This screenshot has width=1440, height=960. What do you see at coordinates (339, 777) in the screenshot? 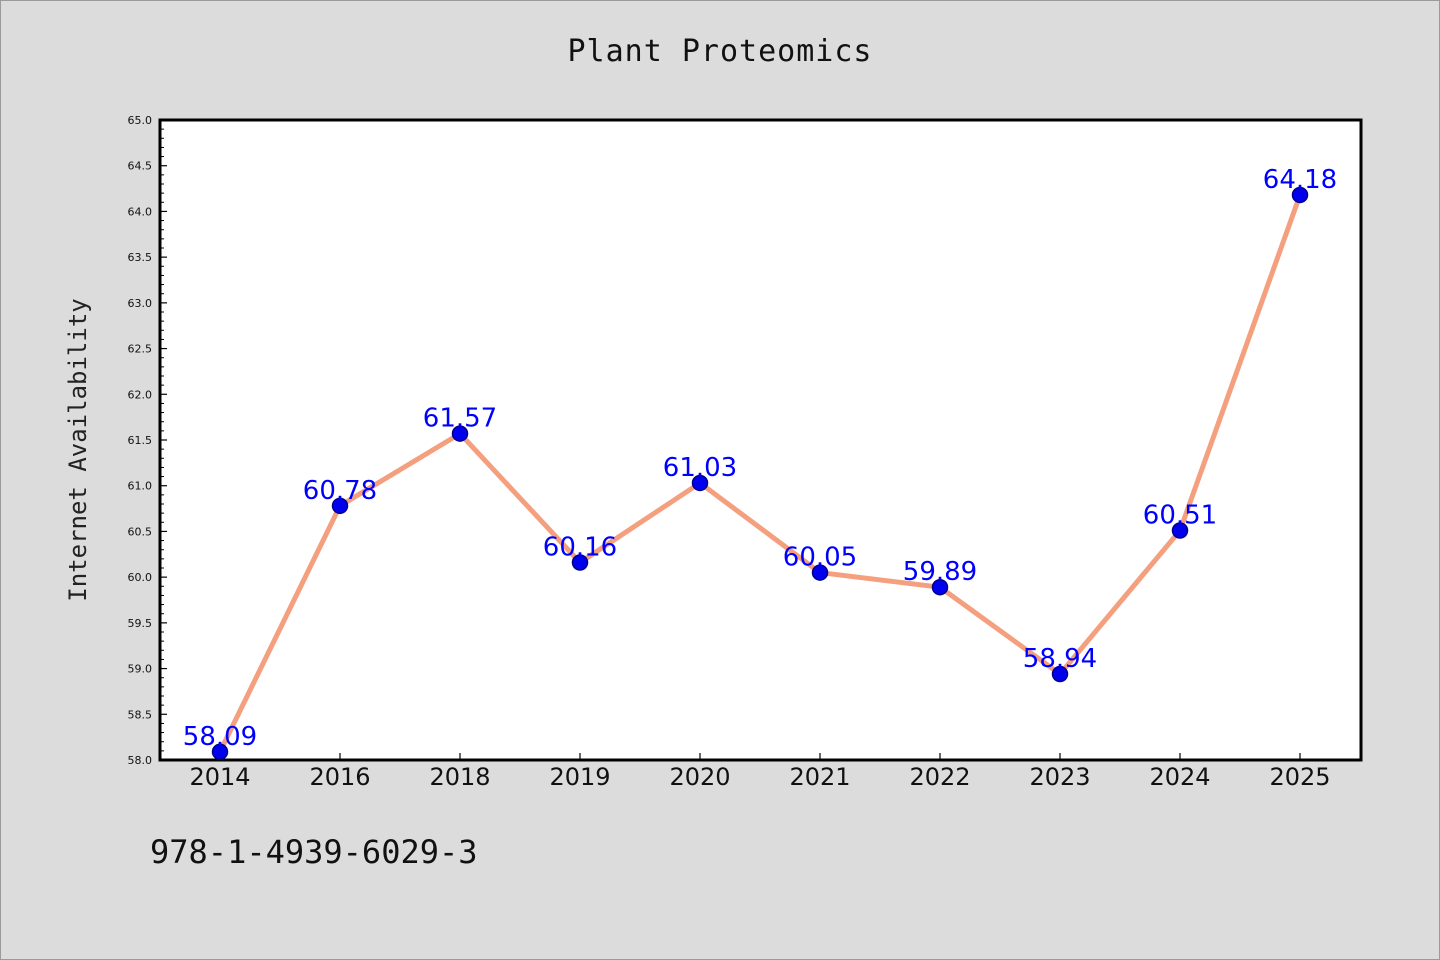
I see `x-tick-label: 2016` at bounding box center [339, 777].